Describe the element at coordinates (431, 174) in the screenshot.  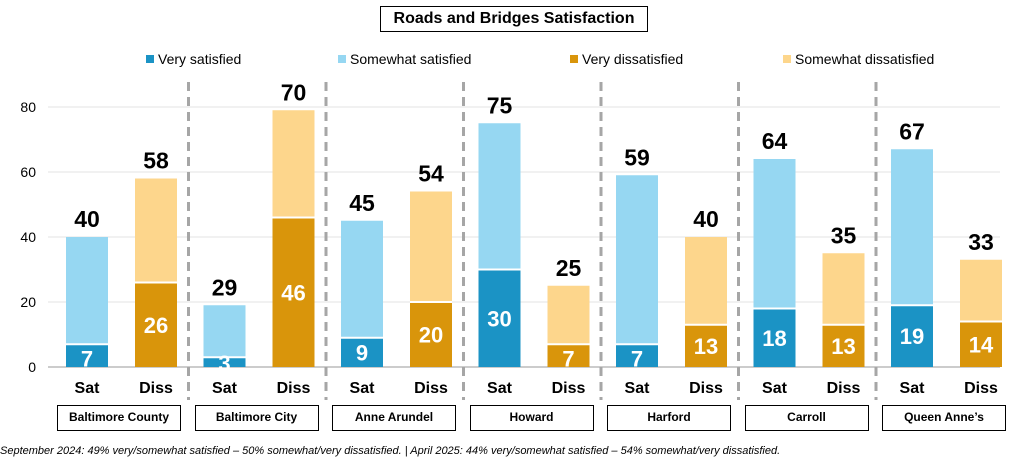
I see `bar-total-label: 54` at that location.